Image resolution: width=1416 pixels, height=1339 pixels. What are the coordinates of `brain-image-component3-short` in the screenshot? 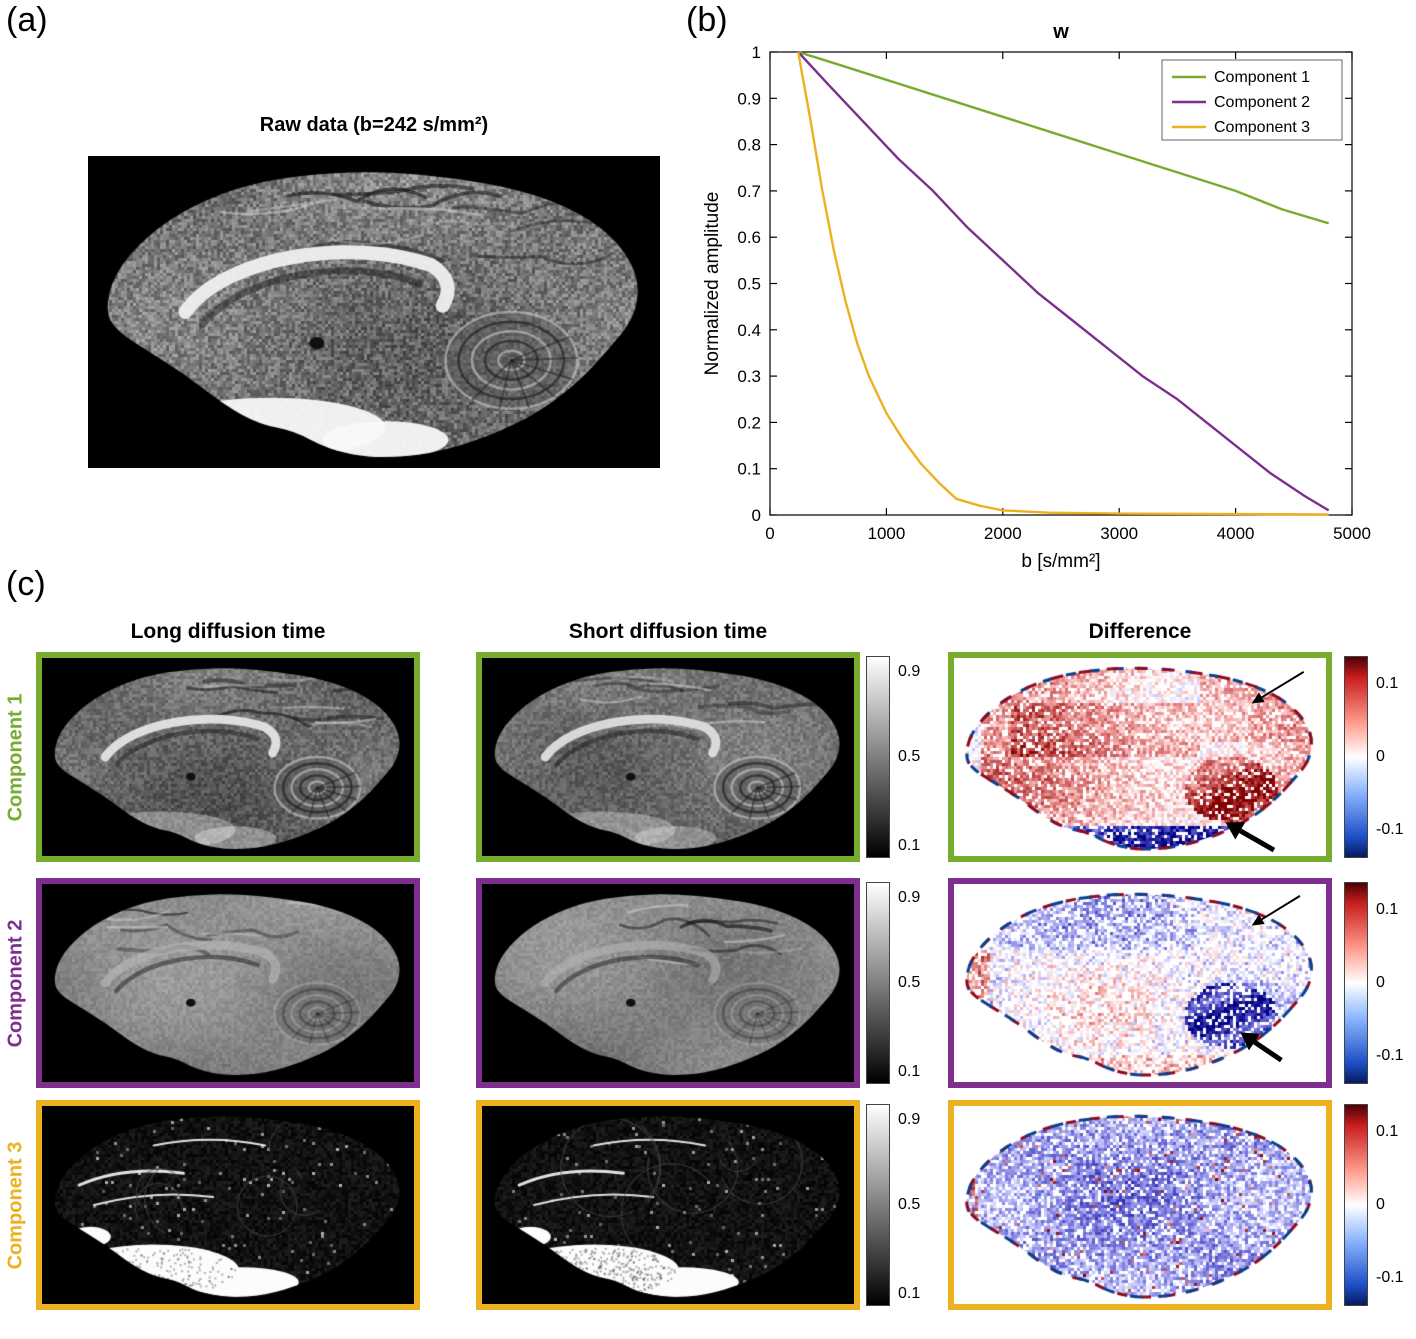 It's located at (668, 1205).